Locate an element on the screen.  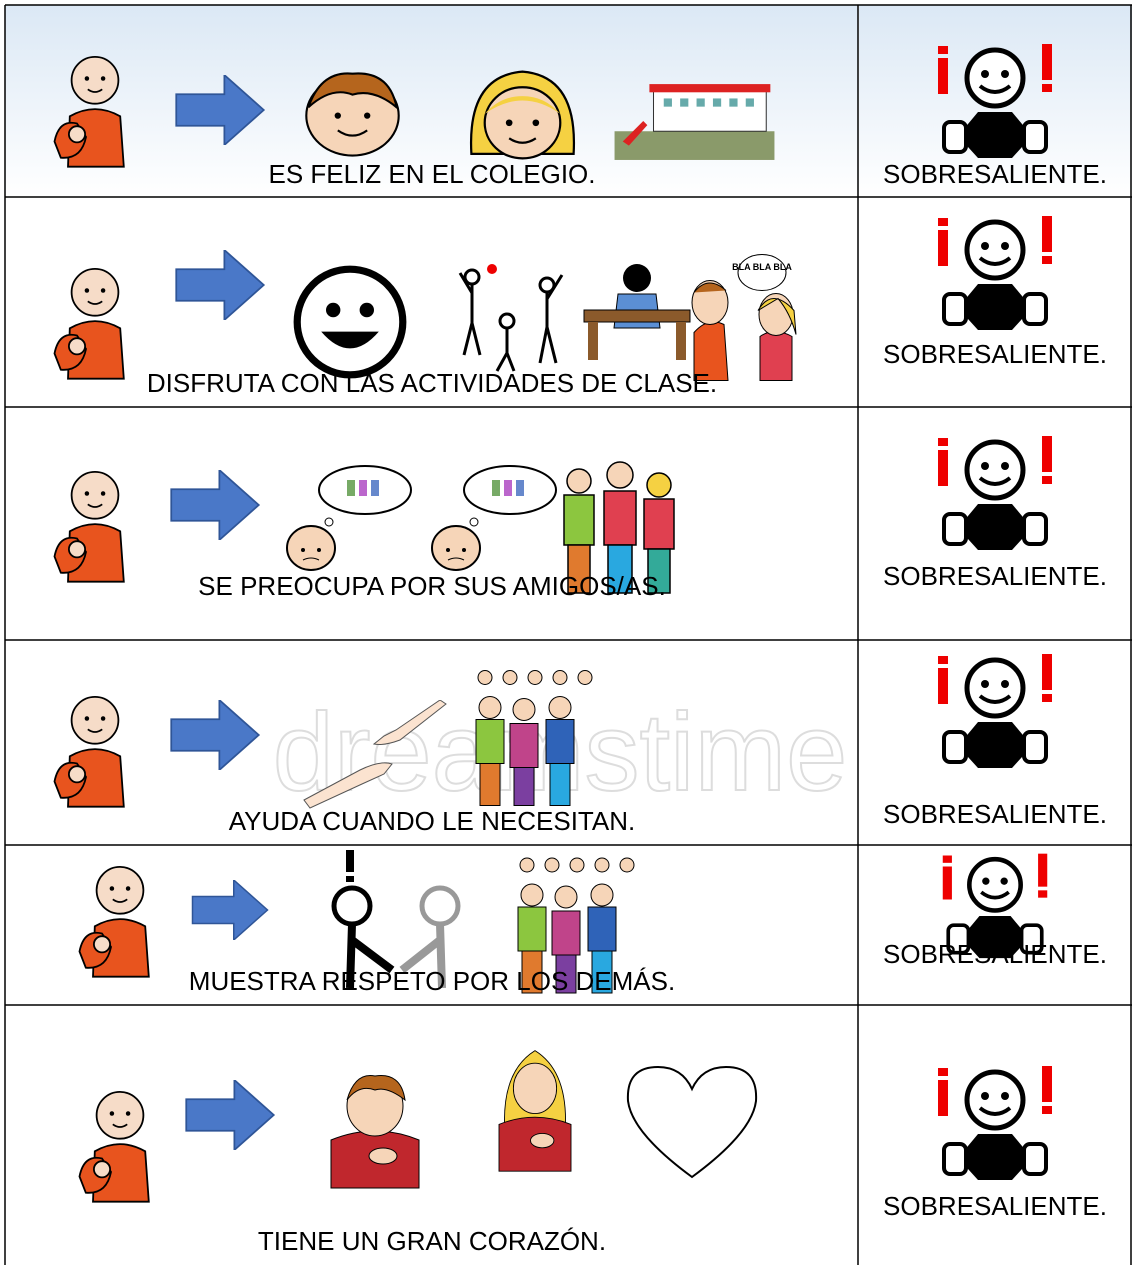
row-text: MUESTRA RESPETO POR LOS DEMÁS. is located at coordinates (432, 981).